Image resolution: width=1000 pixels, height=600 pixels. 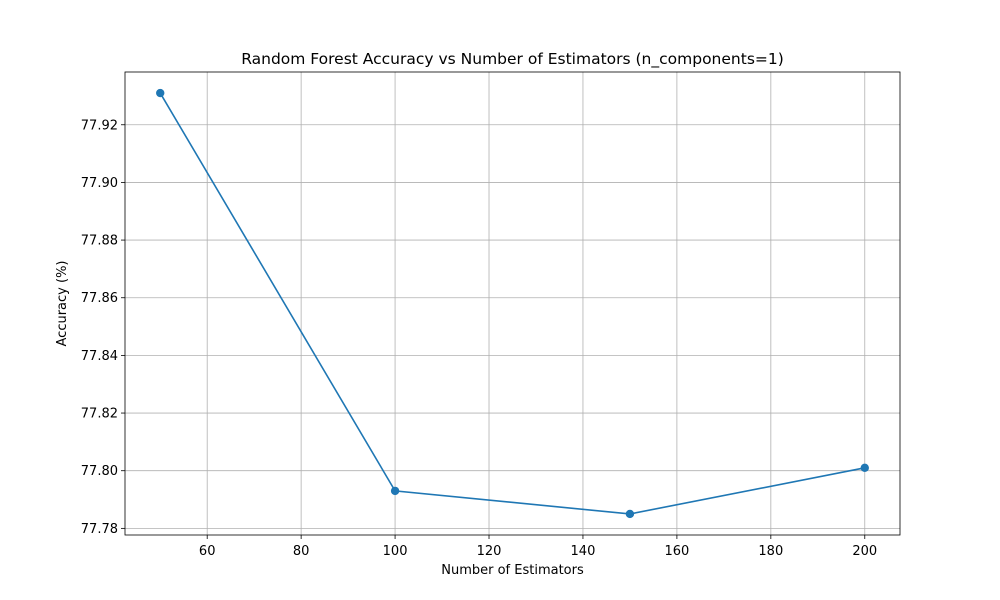 What do you see at coordinates (770, 551) in the screenshot?
I see `x-tick-label: 180` at bounding box center [770, 551].